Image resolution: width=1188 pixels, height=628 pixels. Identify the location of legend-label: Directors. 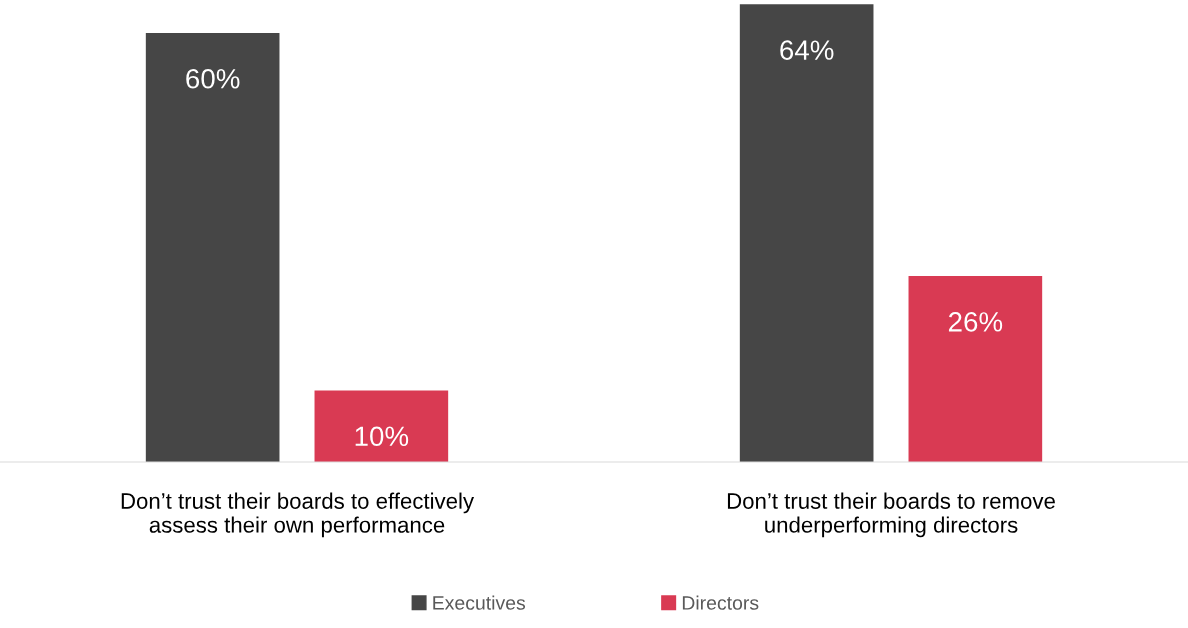
(720, 602).